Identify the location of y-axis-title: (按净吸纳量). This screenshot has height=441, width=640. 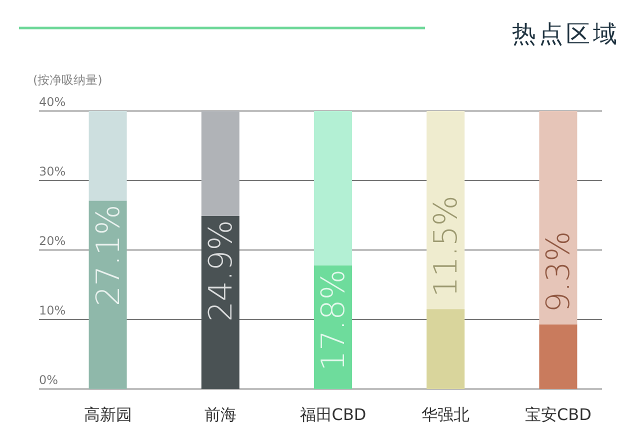
(67, 80).